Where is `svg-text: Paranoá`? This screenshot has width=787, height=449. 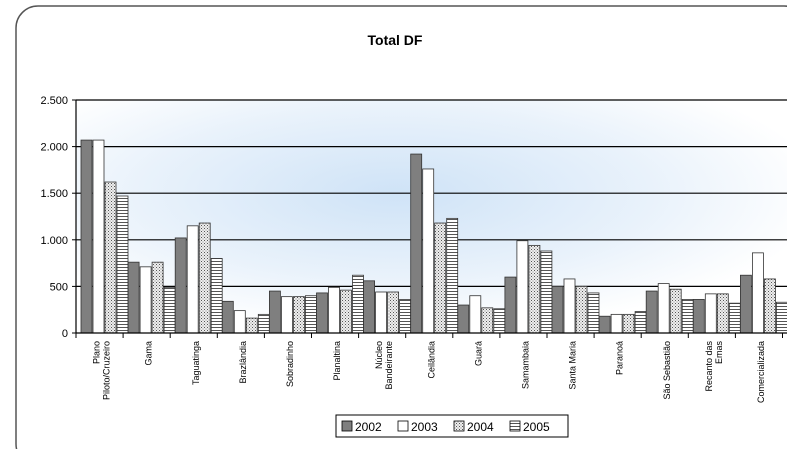 svg-text: Paranoá is located at coordinates (620, 358).